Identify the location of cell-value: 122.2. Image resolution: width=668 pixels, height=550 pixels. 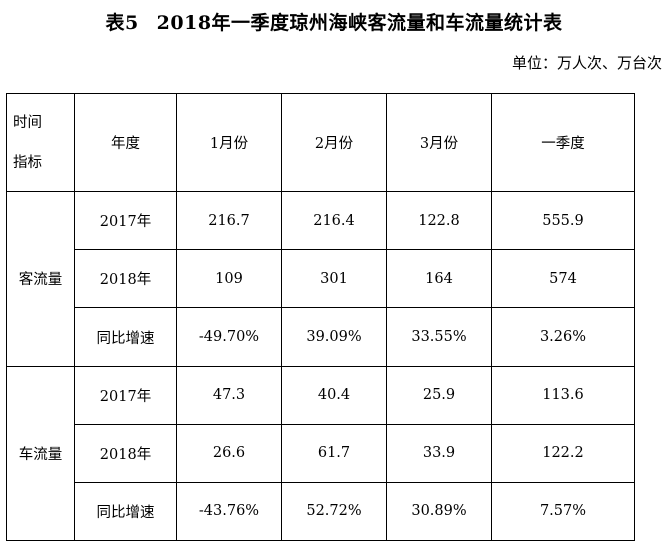
(563, 453).